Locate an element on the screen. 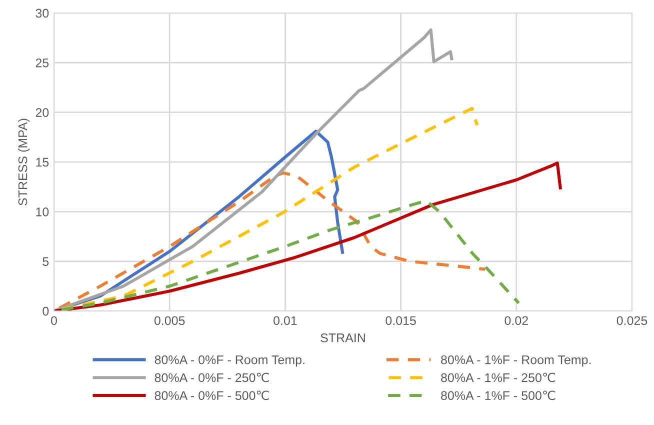 This screenshot has height=425, width=654. x-tick-label: 0.015 is located at coordinates (401, 321).